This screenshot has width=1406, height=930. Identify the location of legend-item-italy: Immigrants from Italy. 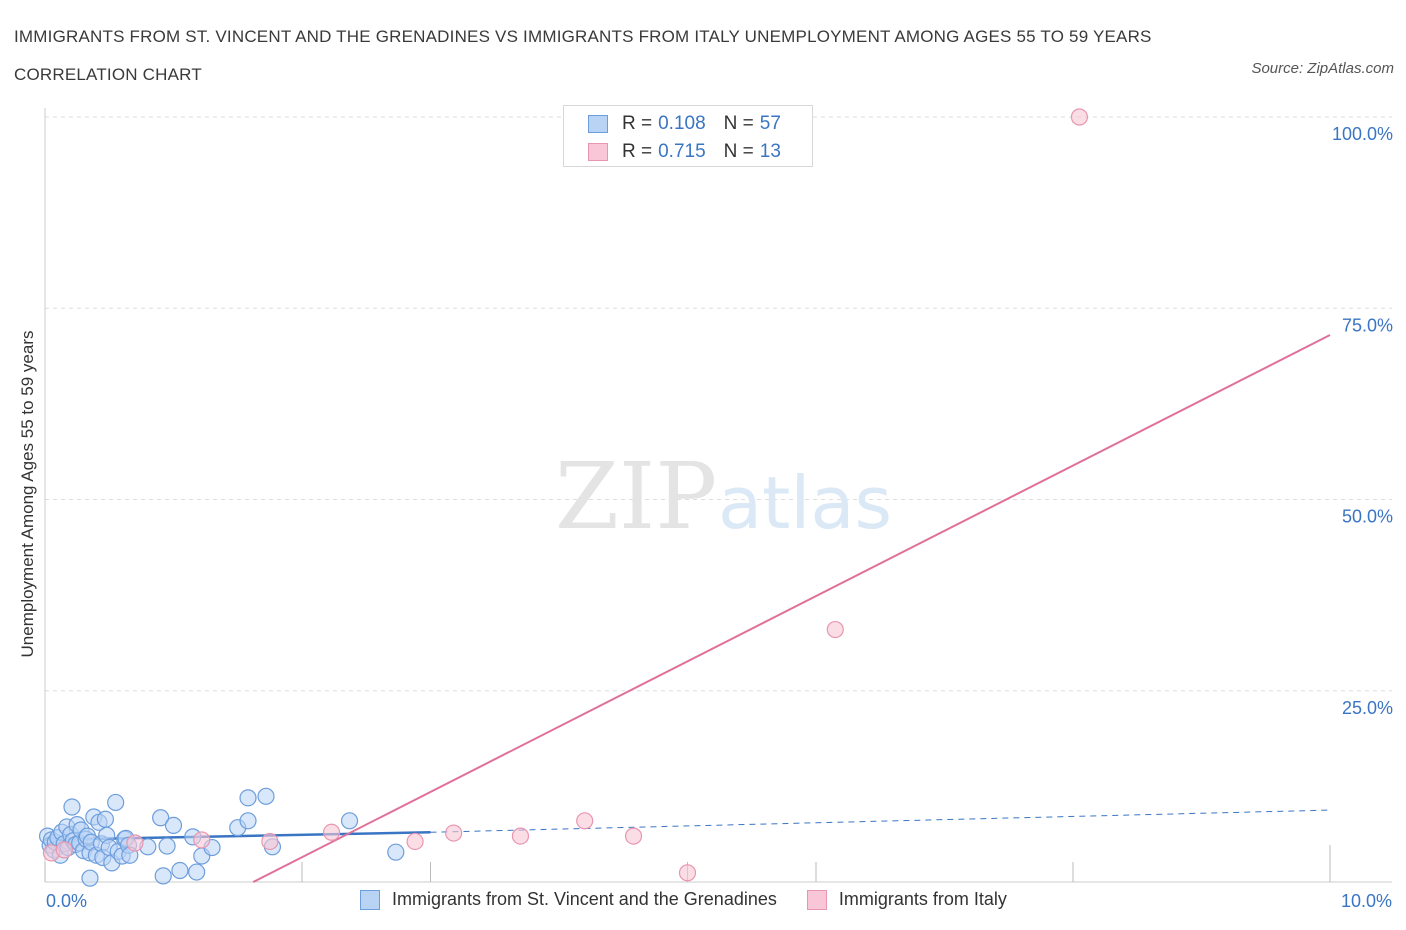
(906, 899).